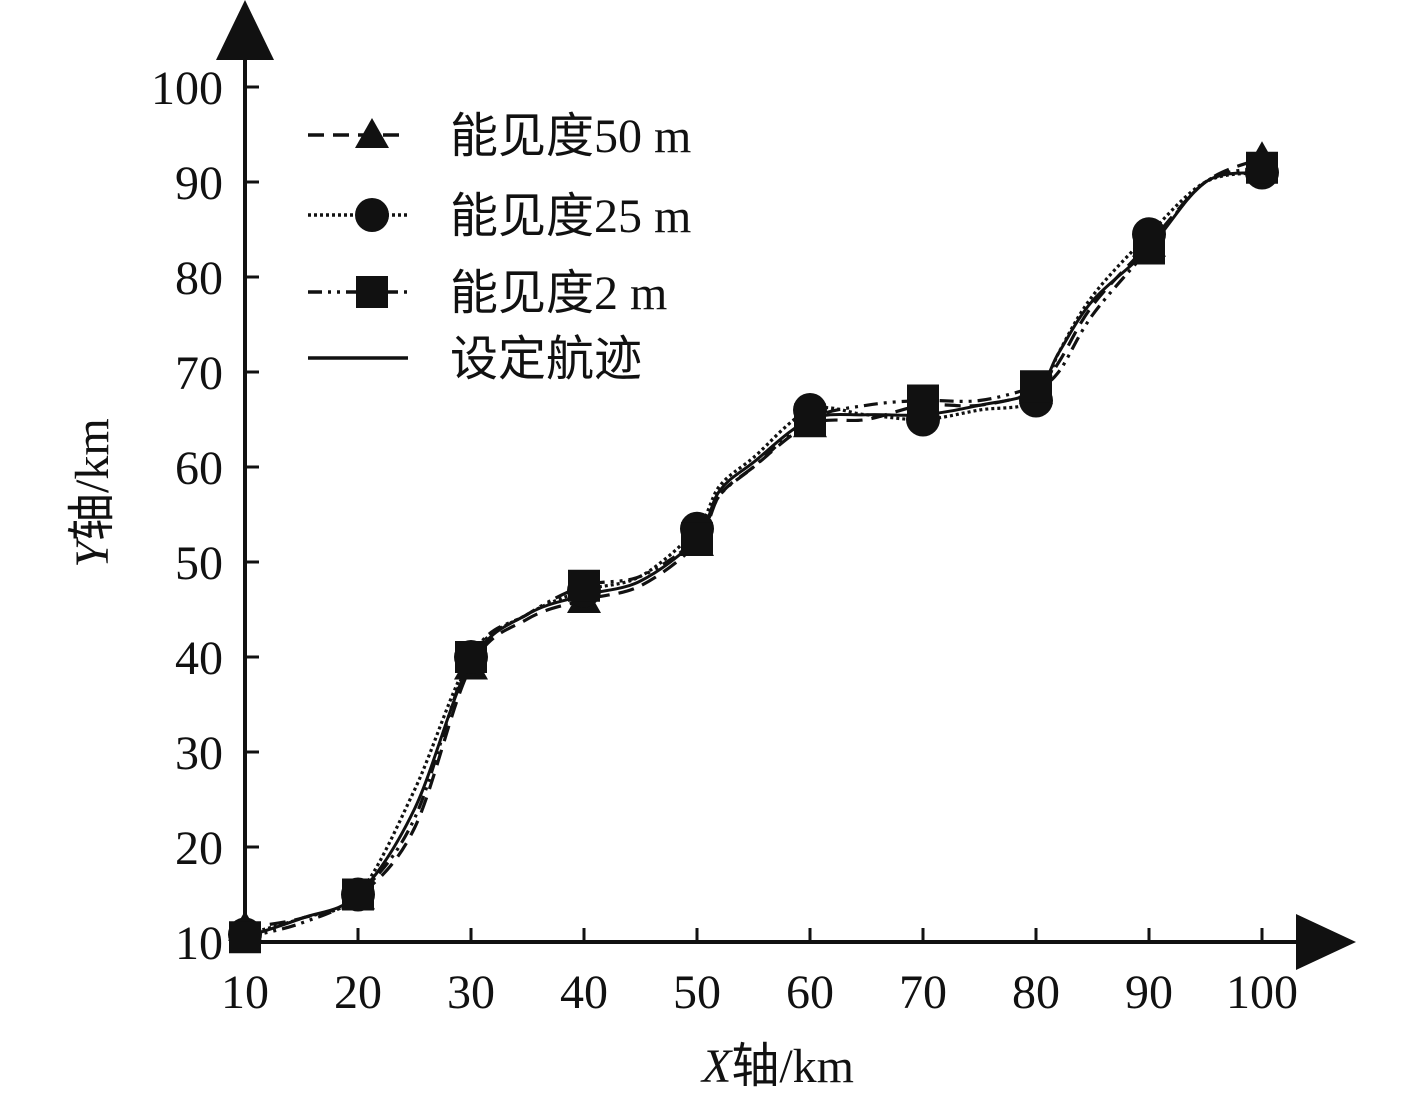 The height and width of the screenshot is (1101, 1417). I want to click on x-tick-label-30: 30, so click(471, 992).